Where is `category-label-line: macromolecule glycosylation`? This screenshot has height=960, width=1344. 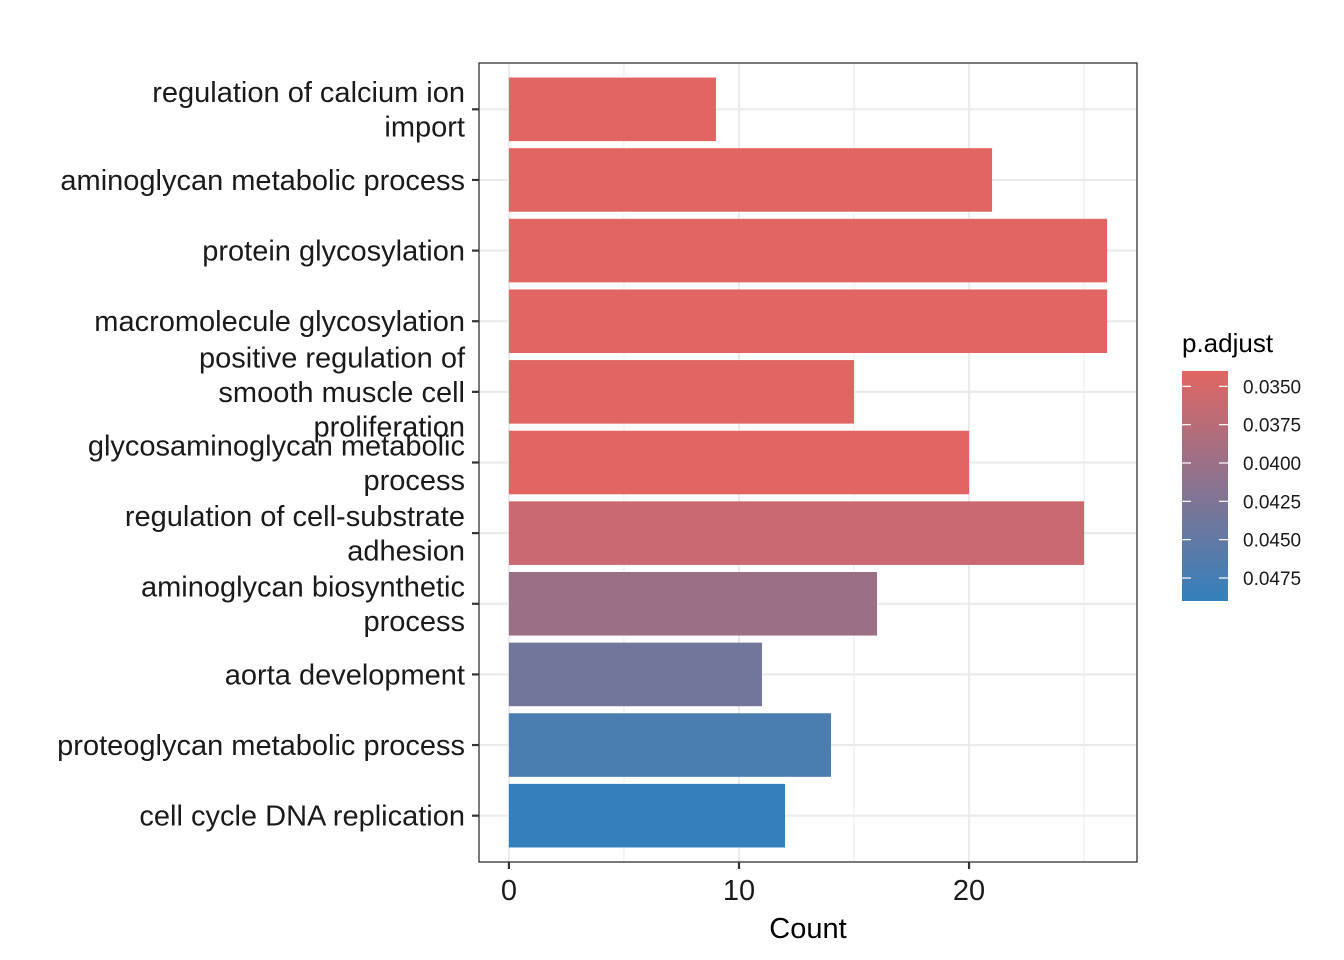
category-label-line: macromolecule glycosylation is located at coordinates (279, 322).